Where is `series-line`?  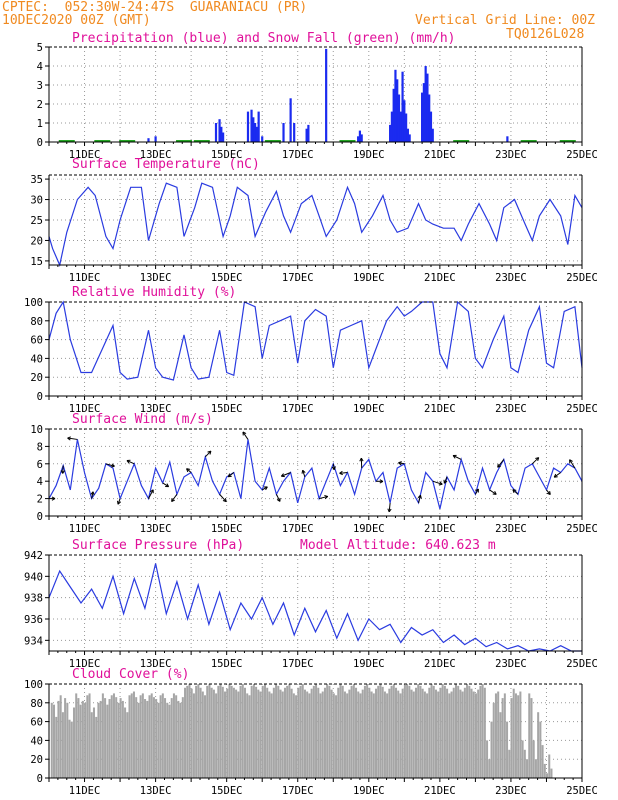
series-line is located at coordinates (315, 607).